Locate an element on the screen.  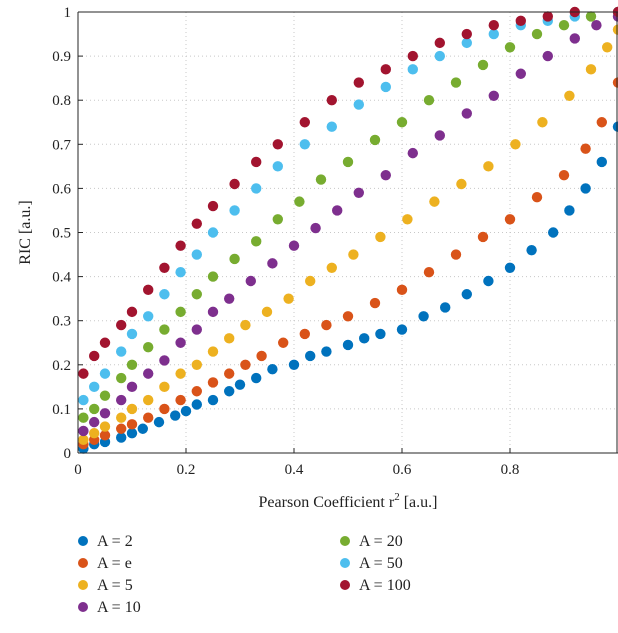
y-axis-label: RIC [a.u.] is located at coordinates (25, 232).